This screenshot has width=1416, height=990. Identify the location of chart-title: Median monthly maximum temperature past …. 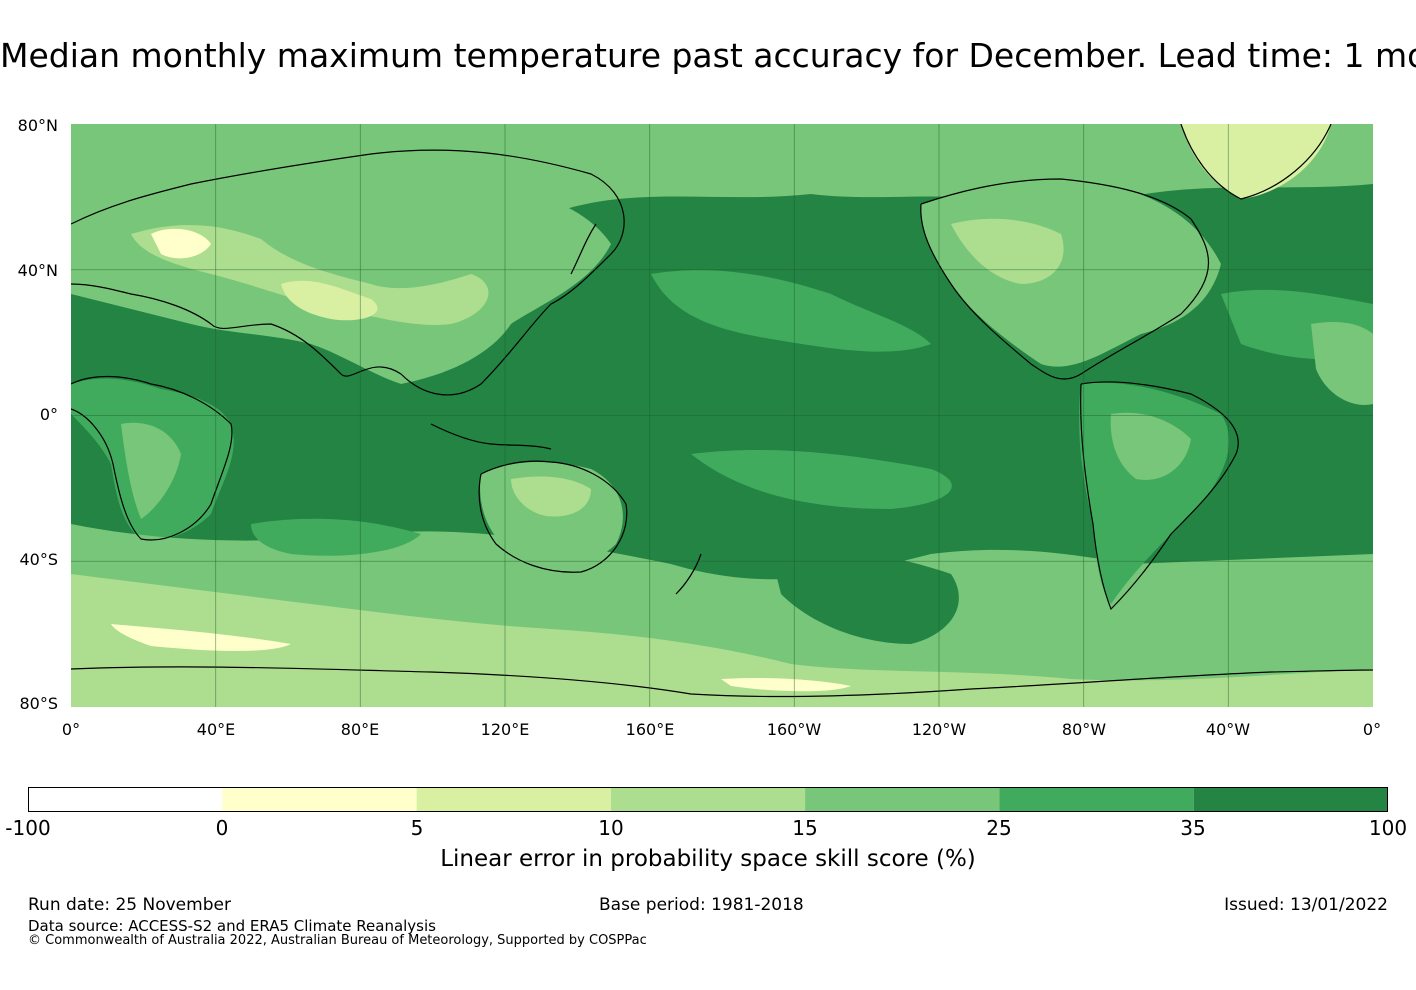
(708, 55).